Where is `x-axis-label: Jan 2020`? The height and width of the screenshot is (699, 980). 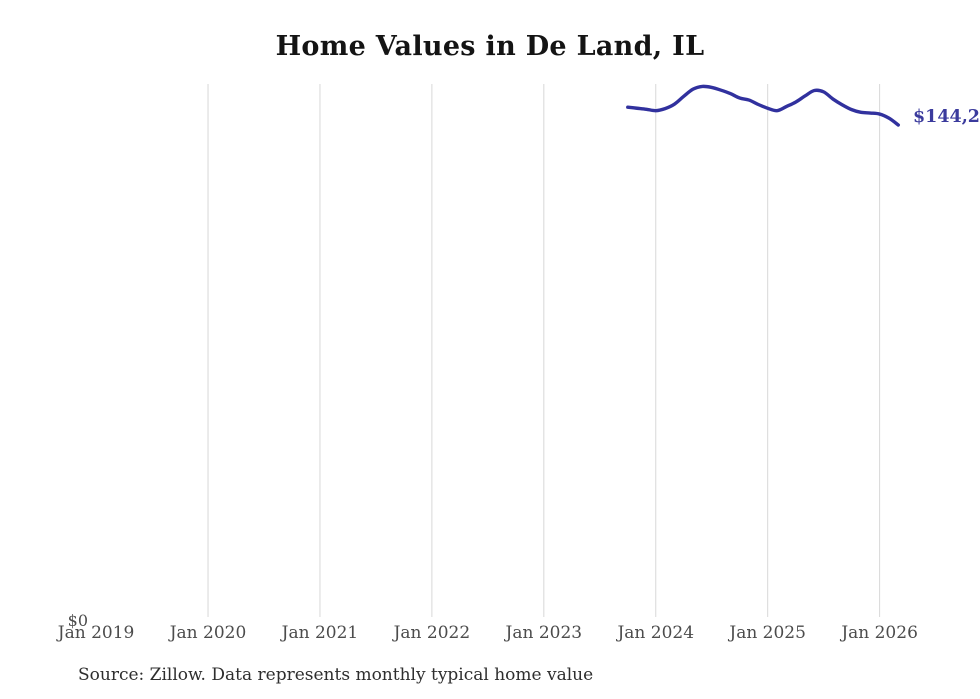 x-axis-label: Jan 2020 is located at coordinates (208, 633).